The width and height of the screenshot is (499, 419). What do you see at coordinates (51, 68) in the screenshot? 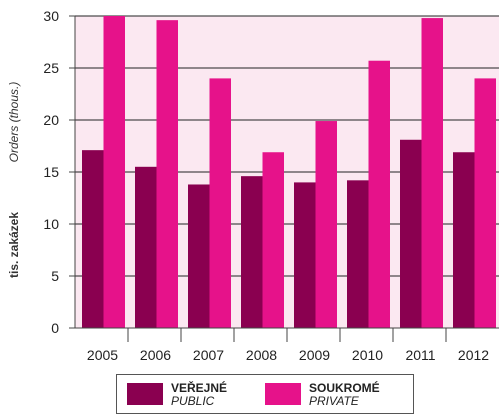
I see `y-tick-label: 25` at bounding box center [51, 68].